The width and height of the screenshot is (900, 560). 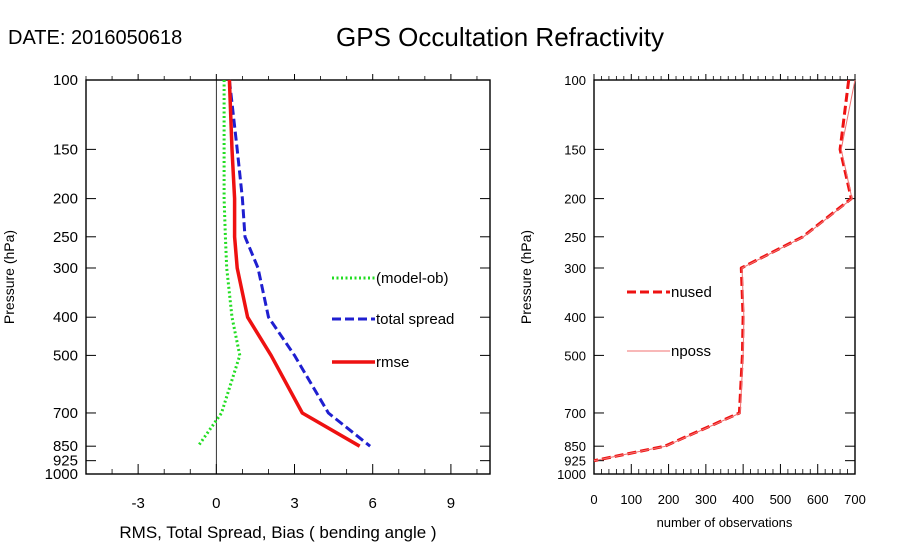 I want to click on panel1-x-tick-label-0: 0, so click(x=216, y=503).